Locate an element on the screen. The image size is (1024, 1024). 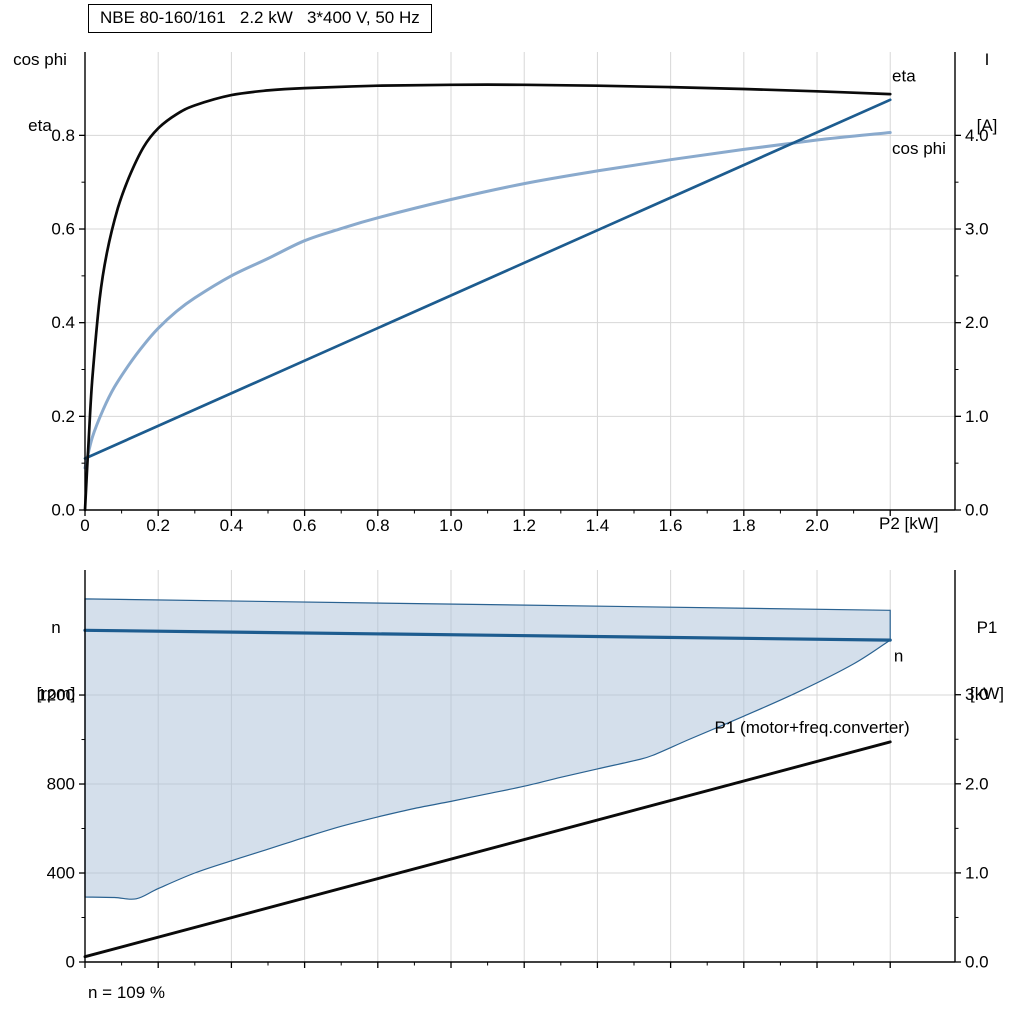
series-line-n is located at coordinates (487, 635).